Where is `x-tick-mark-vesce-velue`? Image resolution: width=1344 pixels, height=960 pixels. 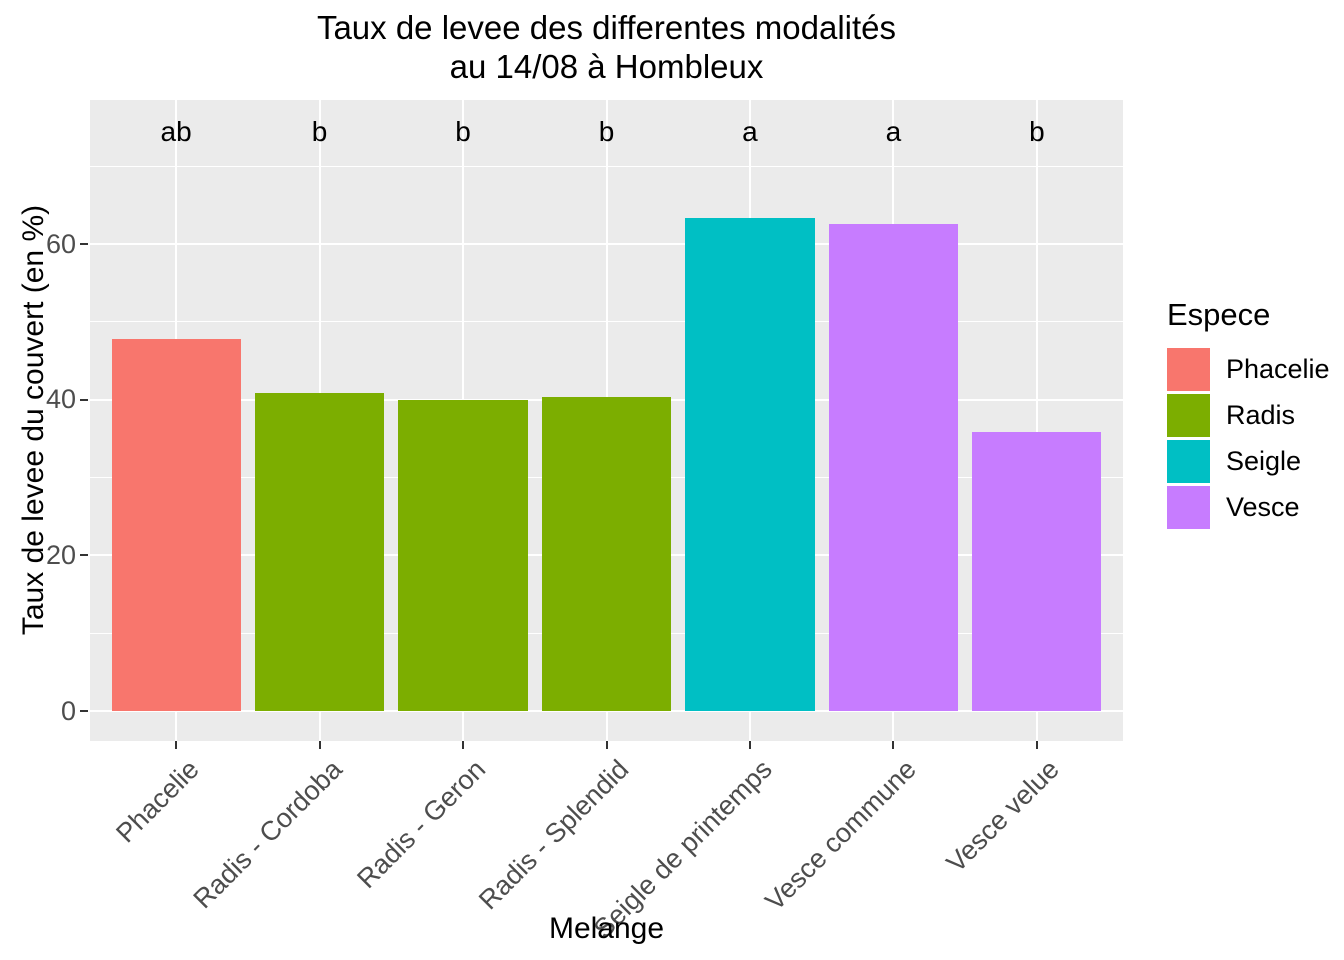
x-tick-mark-vesce-velue is located at coordinates (1036, 745).